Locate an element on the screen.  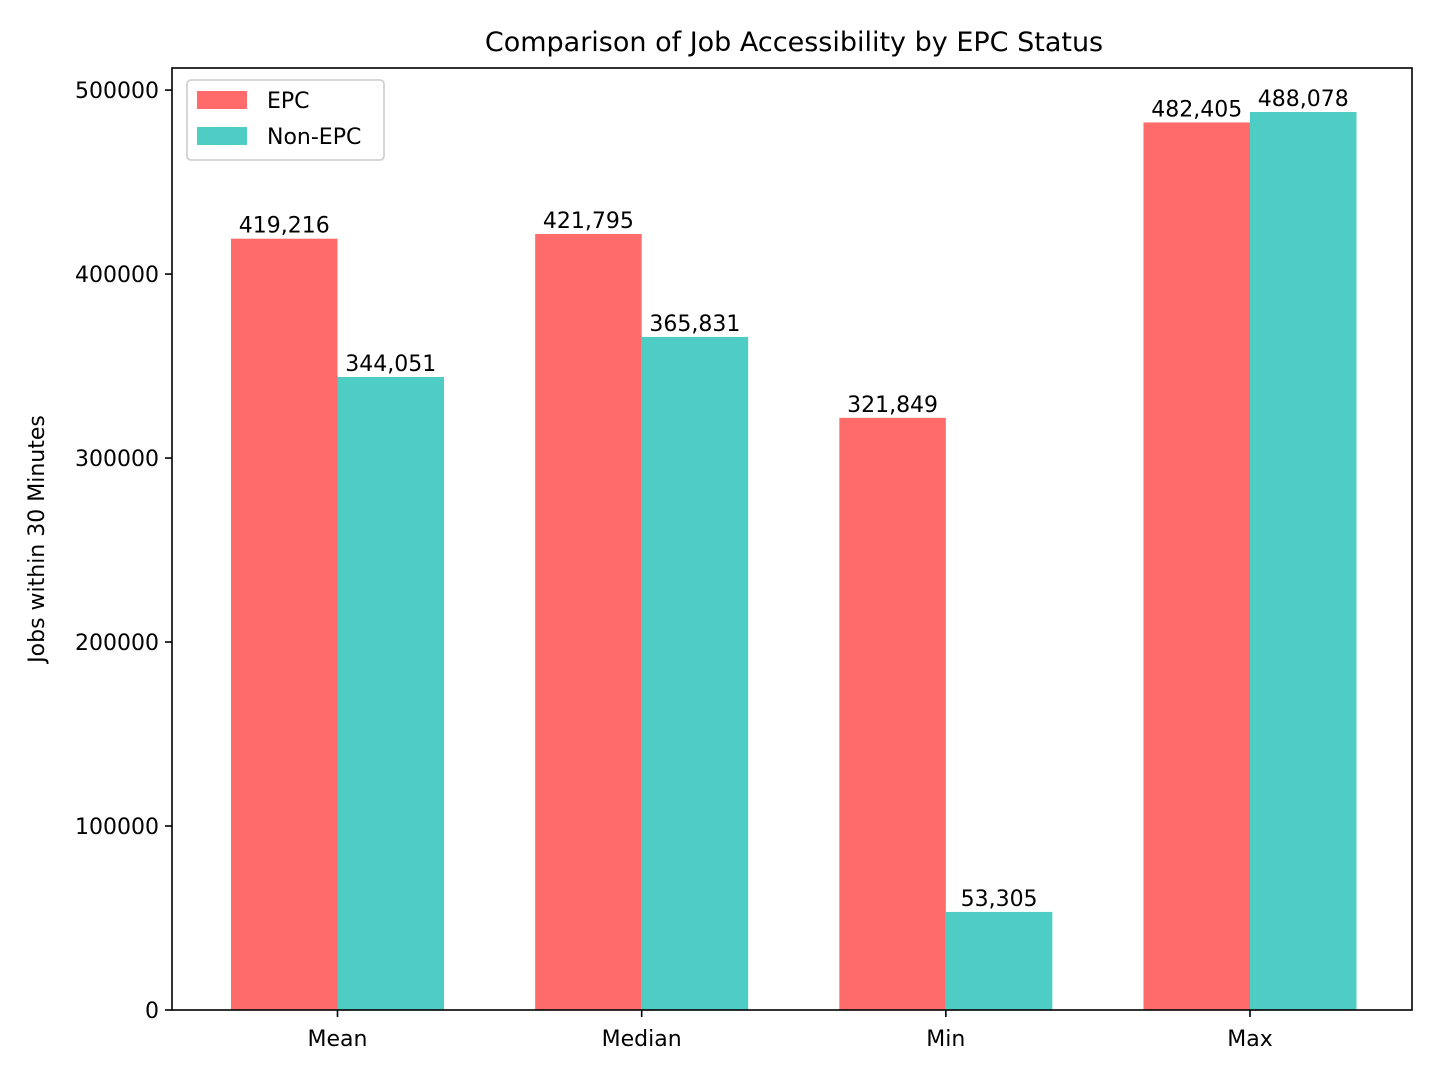
bar-non-epc-median is located at coordinates (695, 673).